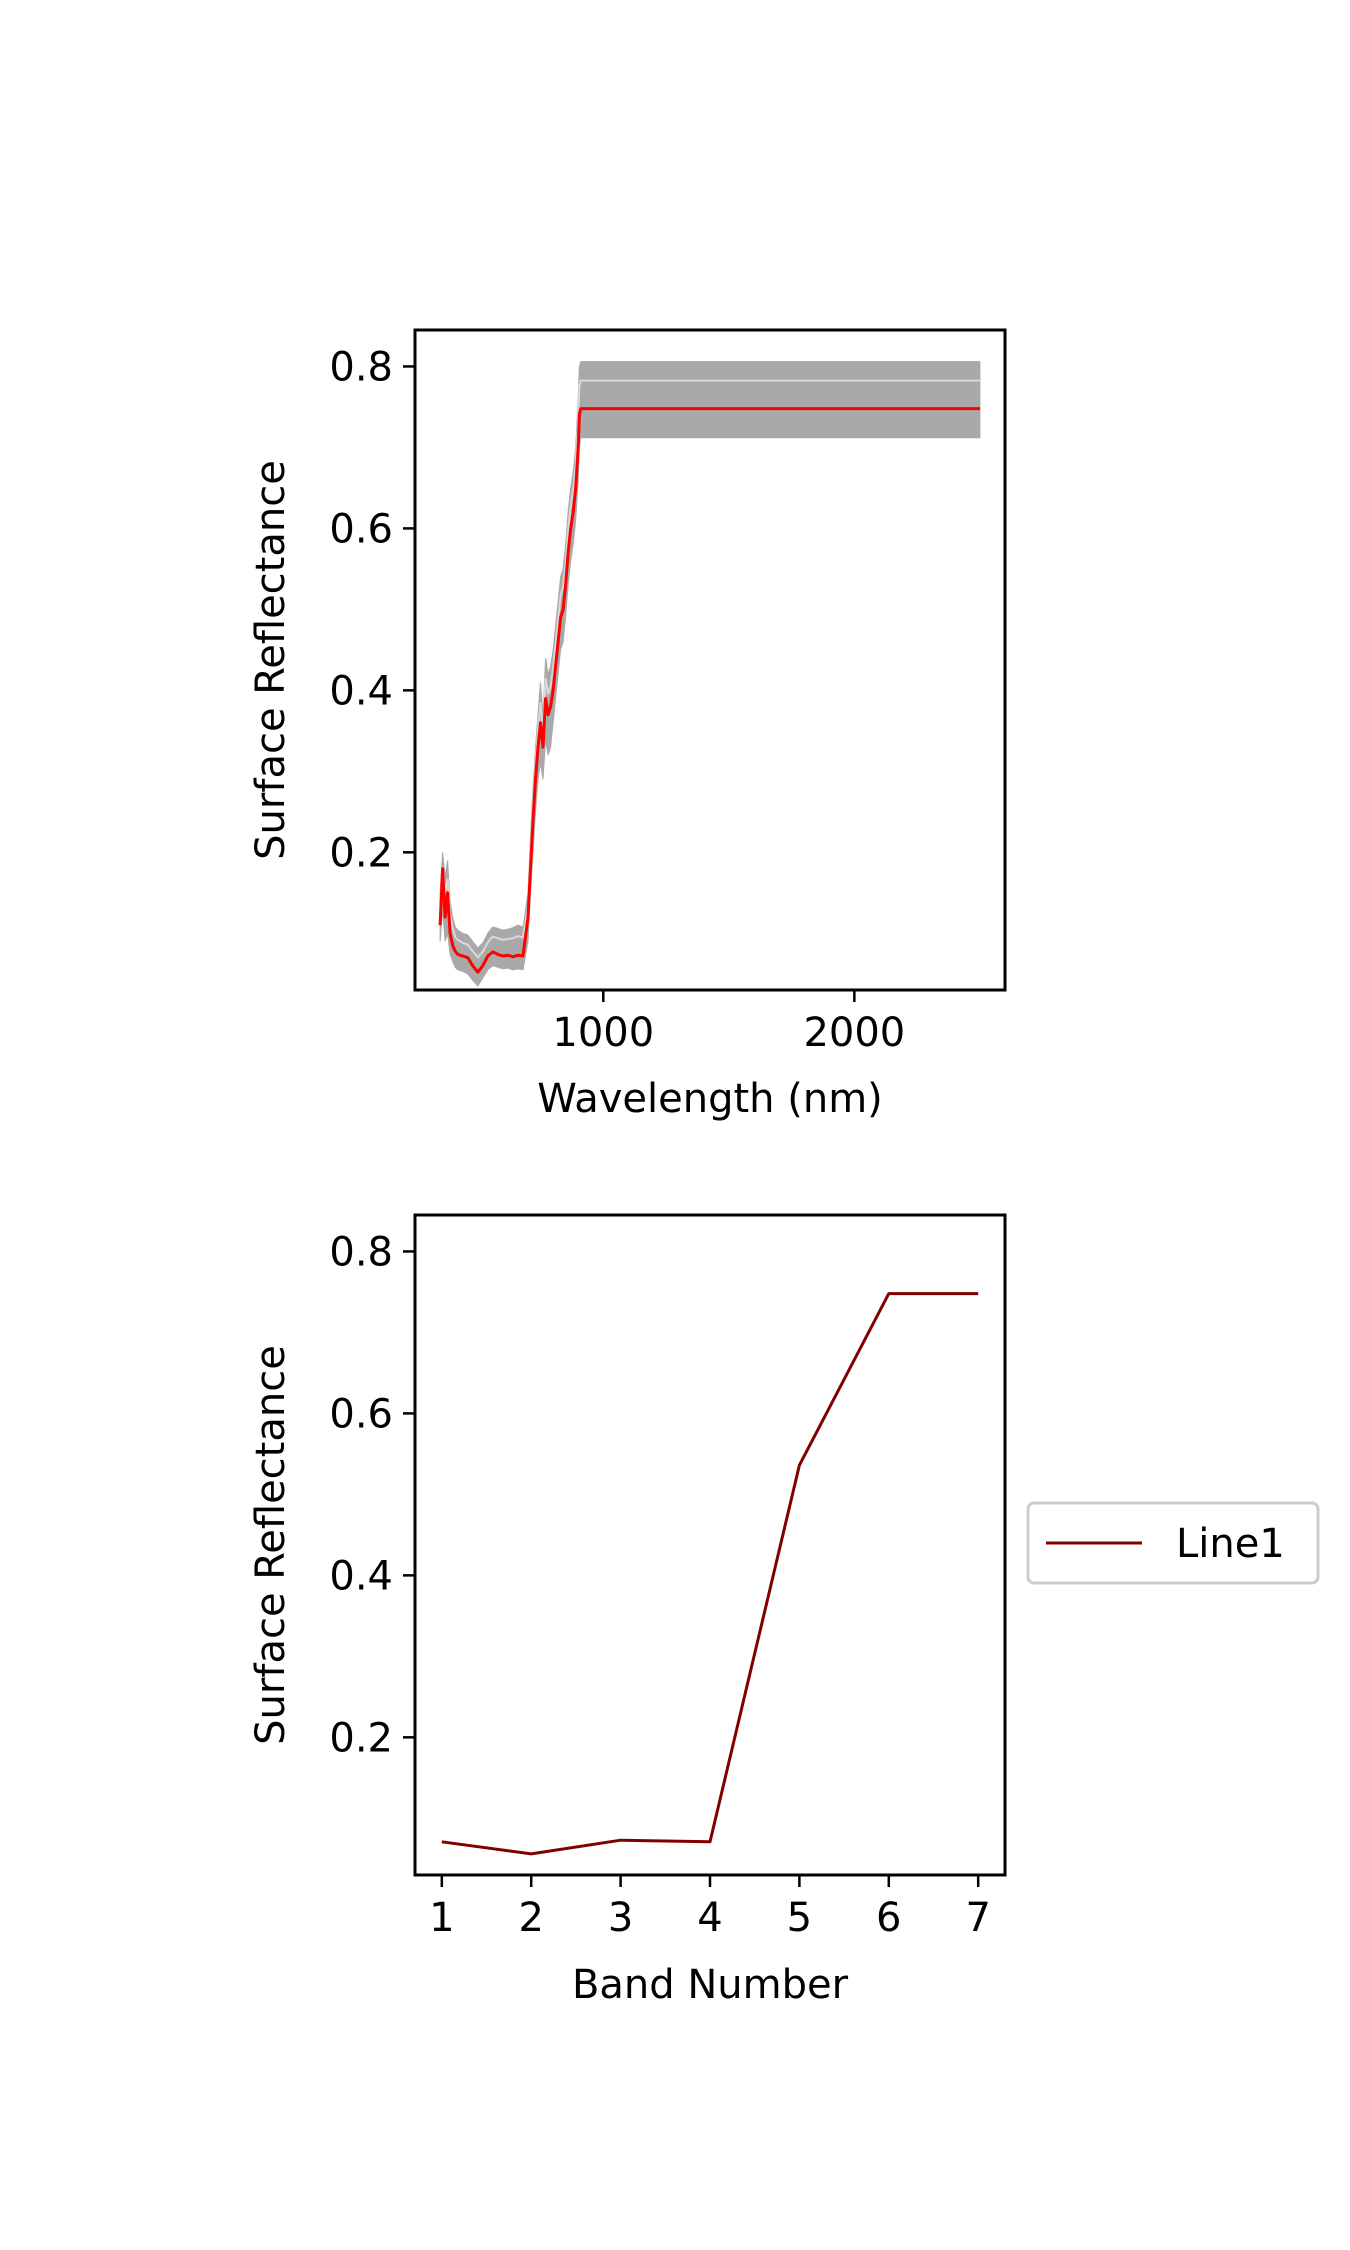 The image size is (1350, 2250). I want to click on legend-box, so click(1173, 1543).